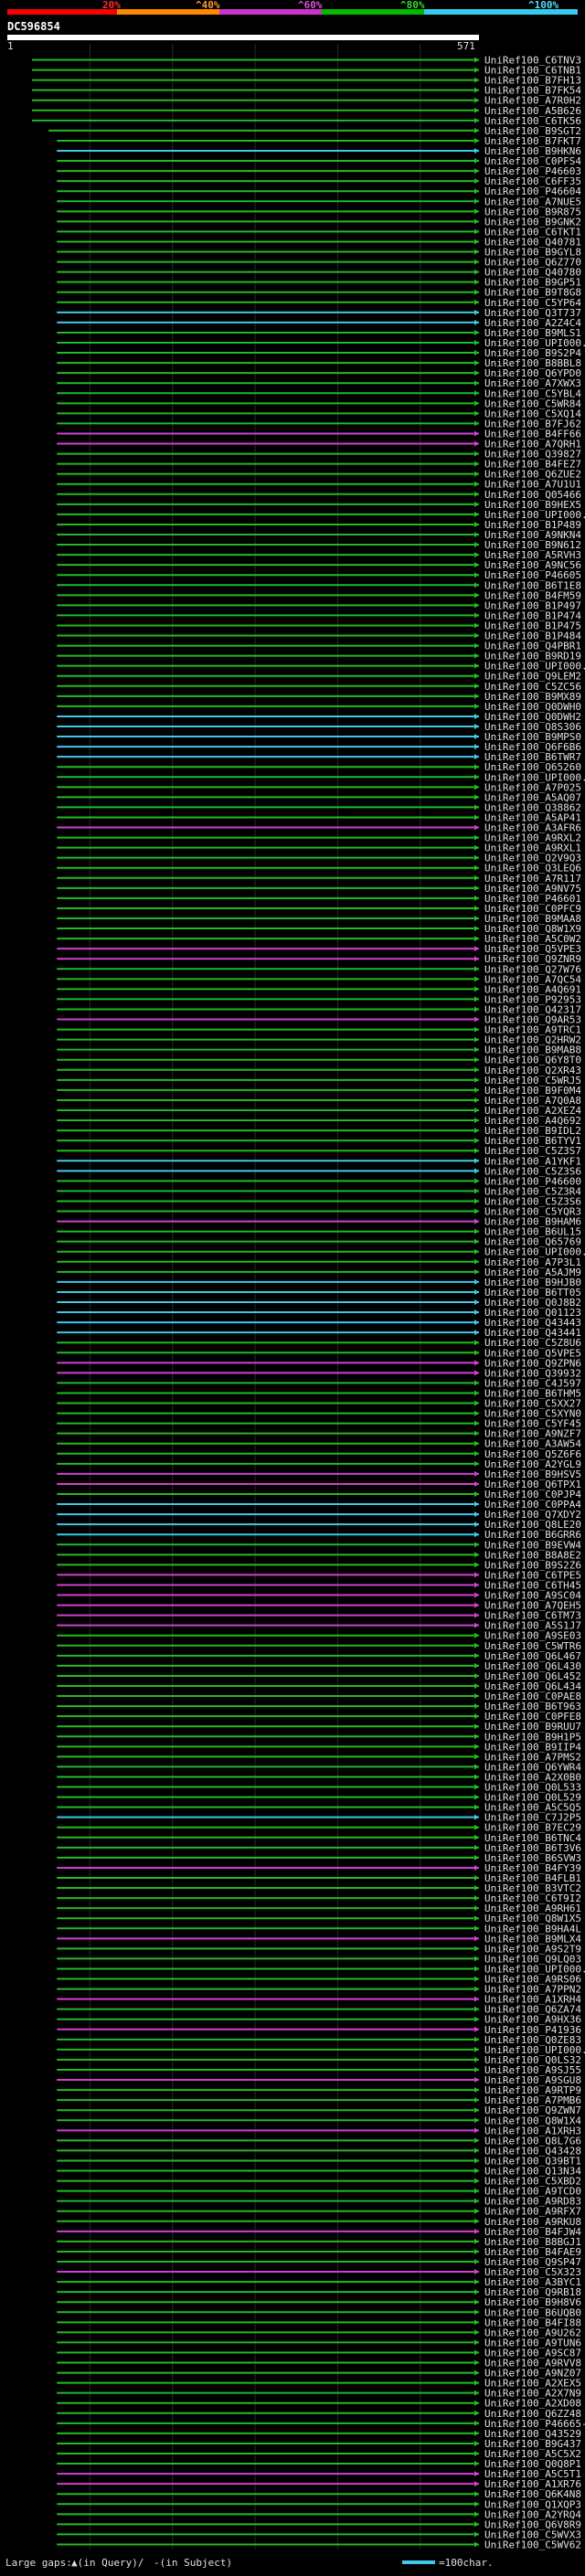 Image resolution: width=585 pixels, height=2576 pixels. What do you see at coordinates (533, 1101) in the screenshot?
I see `hit-label: UniRef100_A7Q0A8` at bounding box center [533, 1101].